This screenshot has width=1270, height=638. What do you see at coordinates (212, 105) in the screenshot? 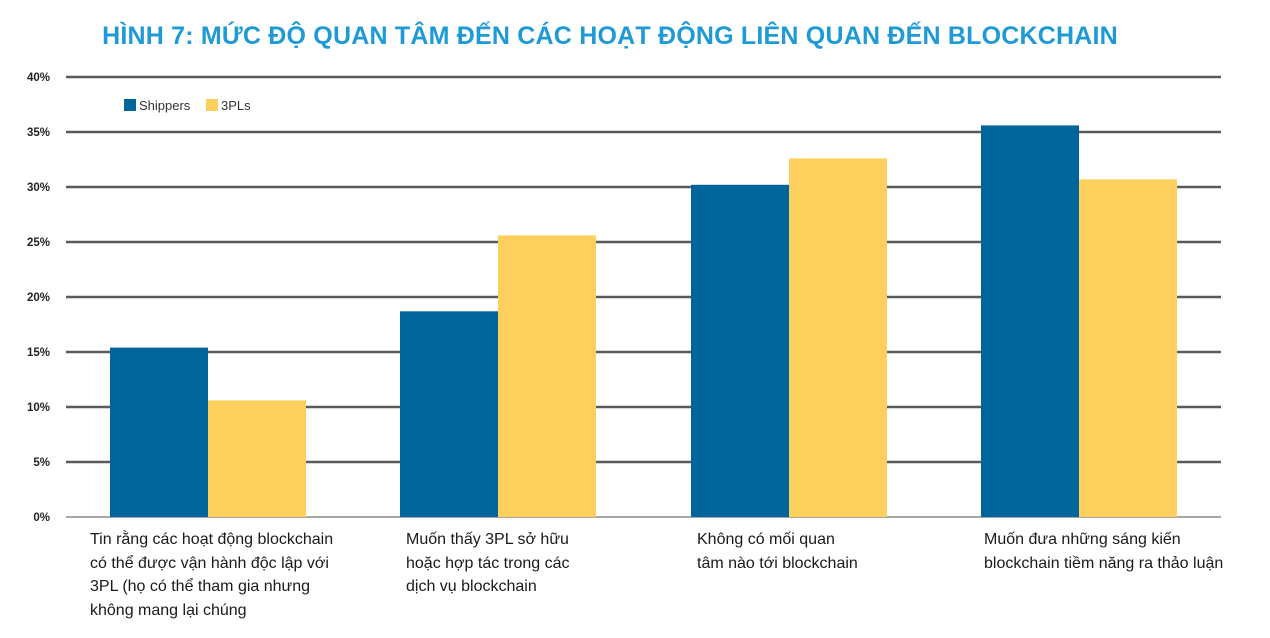
I see `legend-swatch-3pls` at bounding box center [212, 105].